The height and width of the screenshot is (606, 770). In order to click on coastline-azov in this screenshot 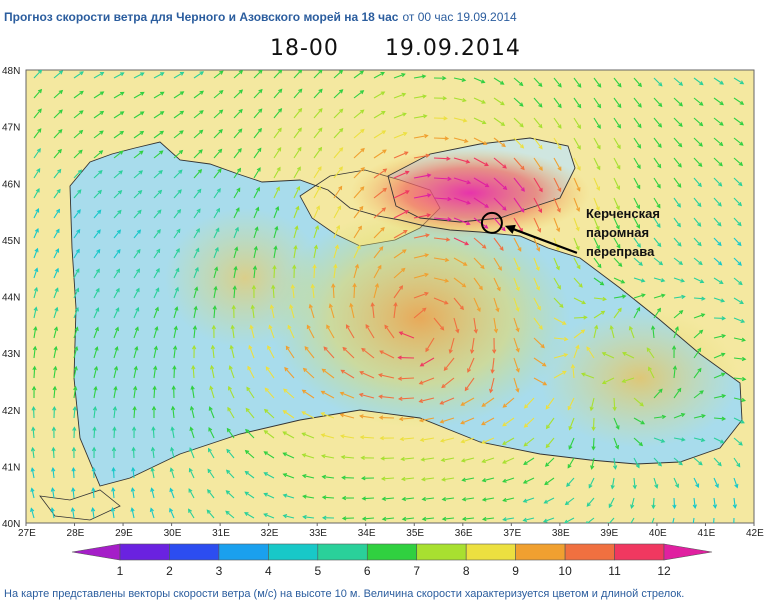, I will do `click(481, 180)`.